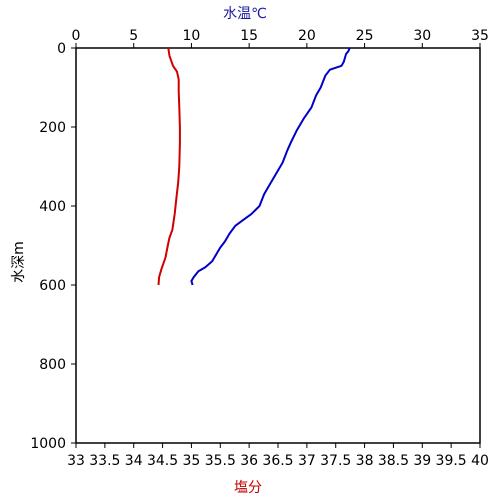 The width and height of the screenshot is (500, 500). Describe the element at coordinates (162, 461) in the screenshot. I see `bottom-tick-label: 34.5` at that location.